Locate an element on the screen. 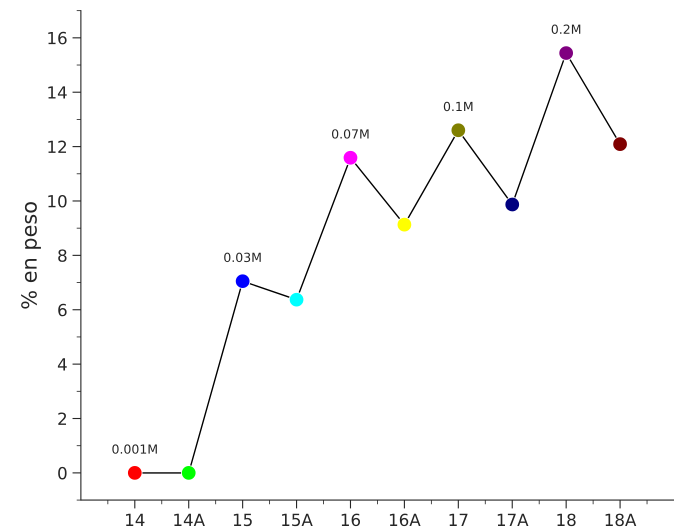 Image resolution: width=674 pixels, height=532 pixels. x-tick-label: 14 is located at coordinates (135, 520).